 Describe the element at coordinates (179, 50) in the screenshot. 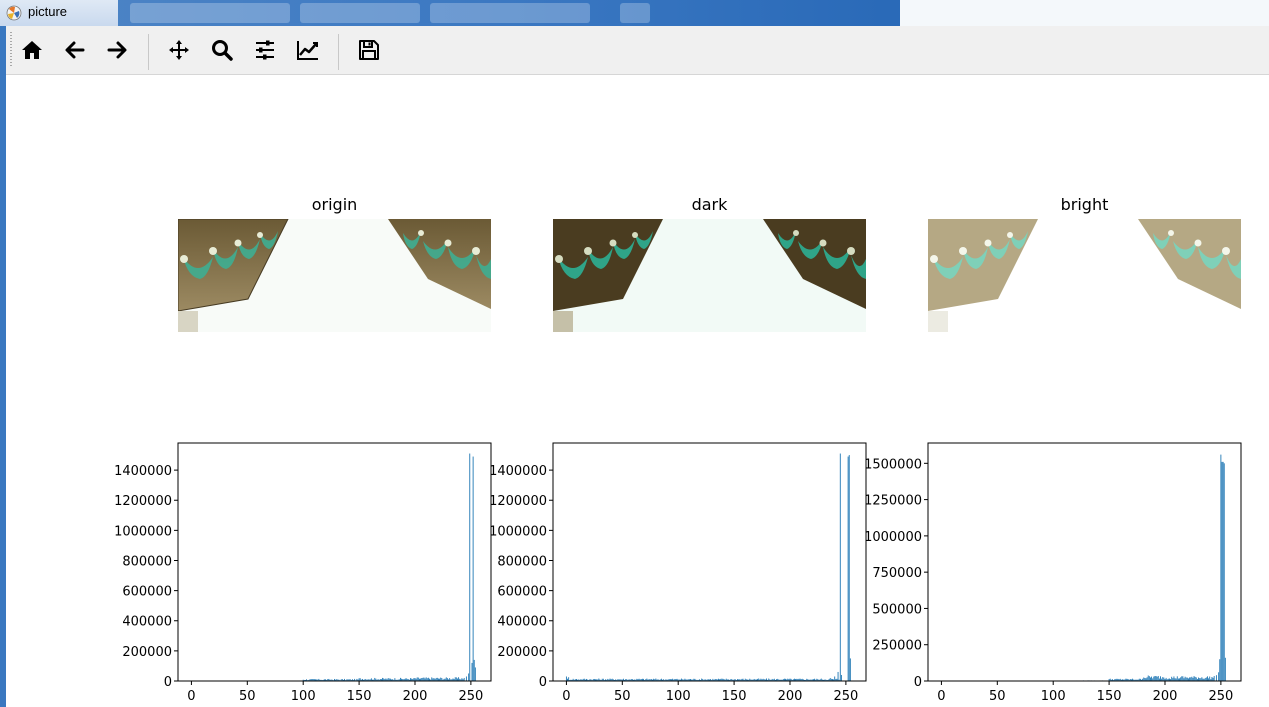

I see `pan-button` at that location.